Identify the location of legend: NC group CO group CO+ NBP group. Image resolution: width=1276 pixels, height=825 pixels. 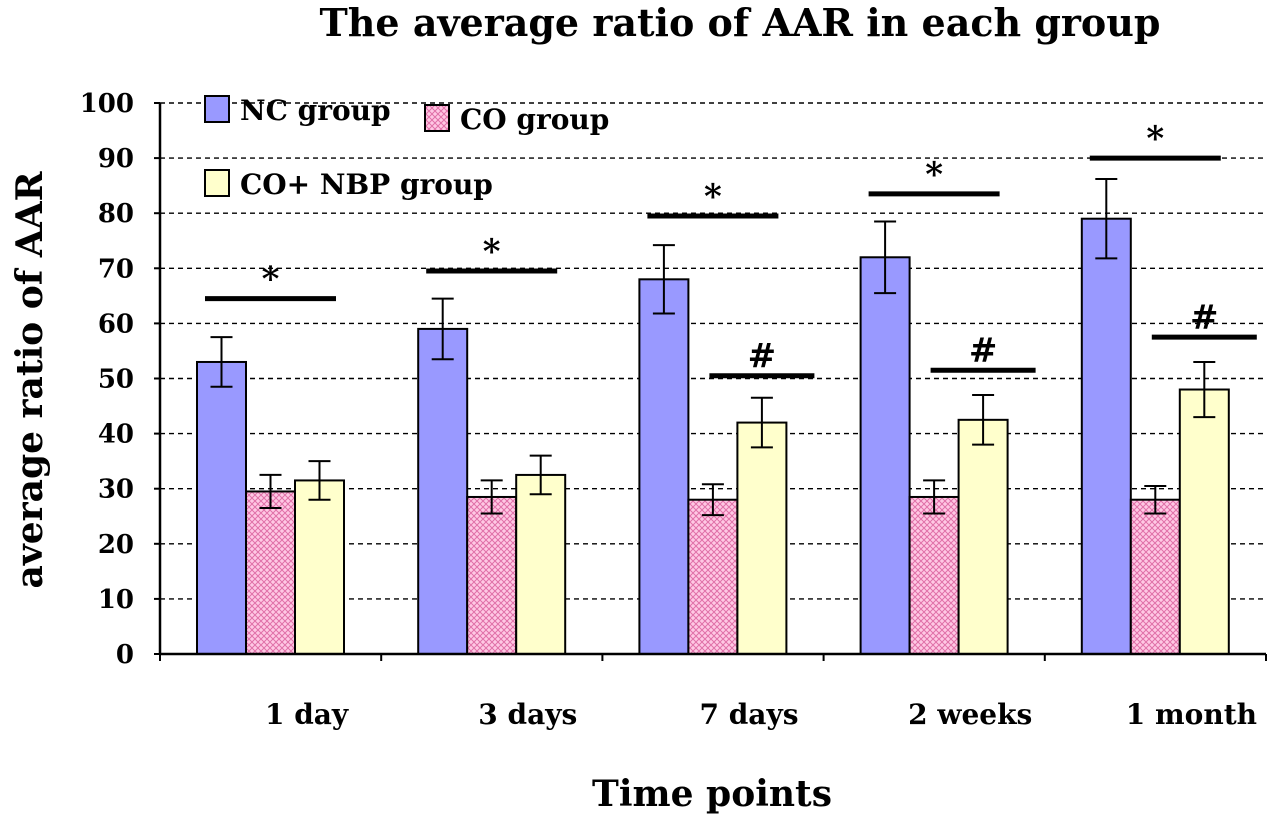
(406, 147).